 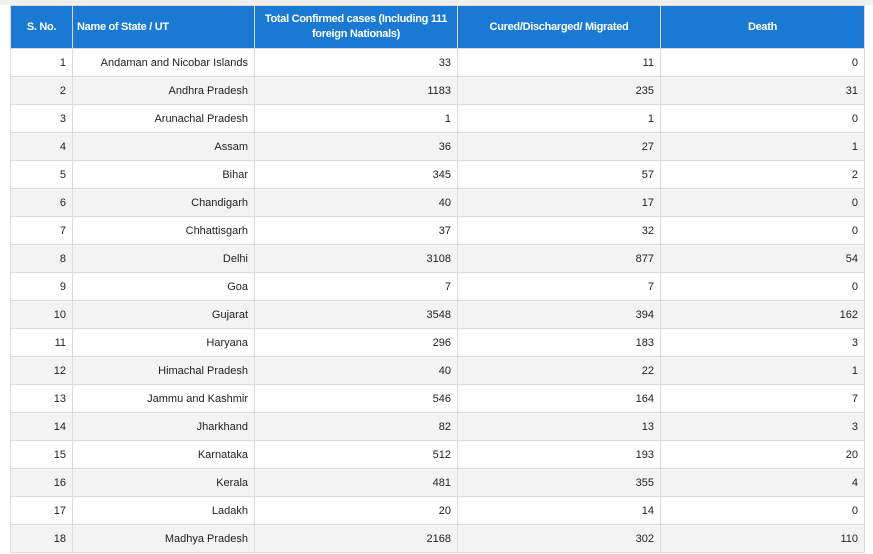 I want to click on table-row: 9 Goa 7 7 0, so click(x=437, y=286).